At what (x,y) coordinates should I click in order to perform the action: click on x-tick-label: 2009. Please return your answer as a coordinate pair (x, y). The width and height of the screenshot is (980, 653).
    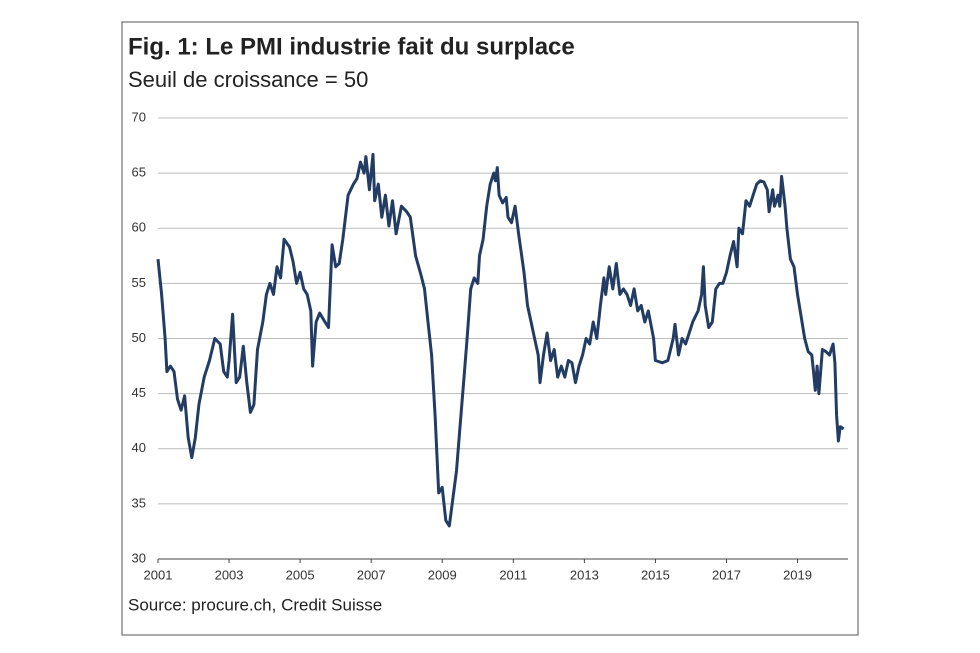
    Looking at the image, I should click on (442, 574).